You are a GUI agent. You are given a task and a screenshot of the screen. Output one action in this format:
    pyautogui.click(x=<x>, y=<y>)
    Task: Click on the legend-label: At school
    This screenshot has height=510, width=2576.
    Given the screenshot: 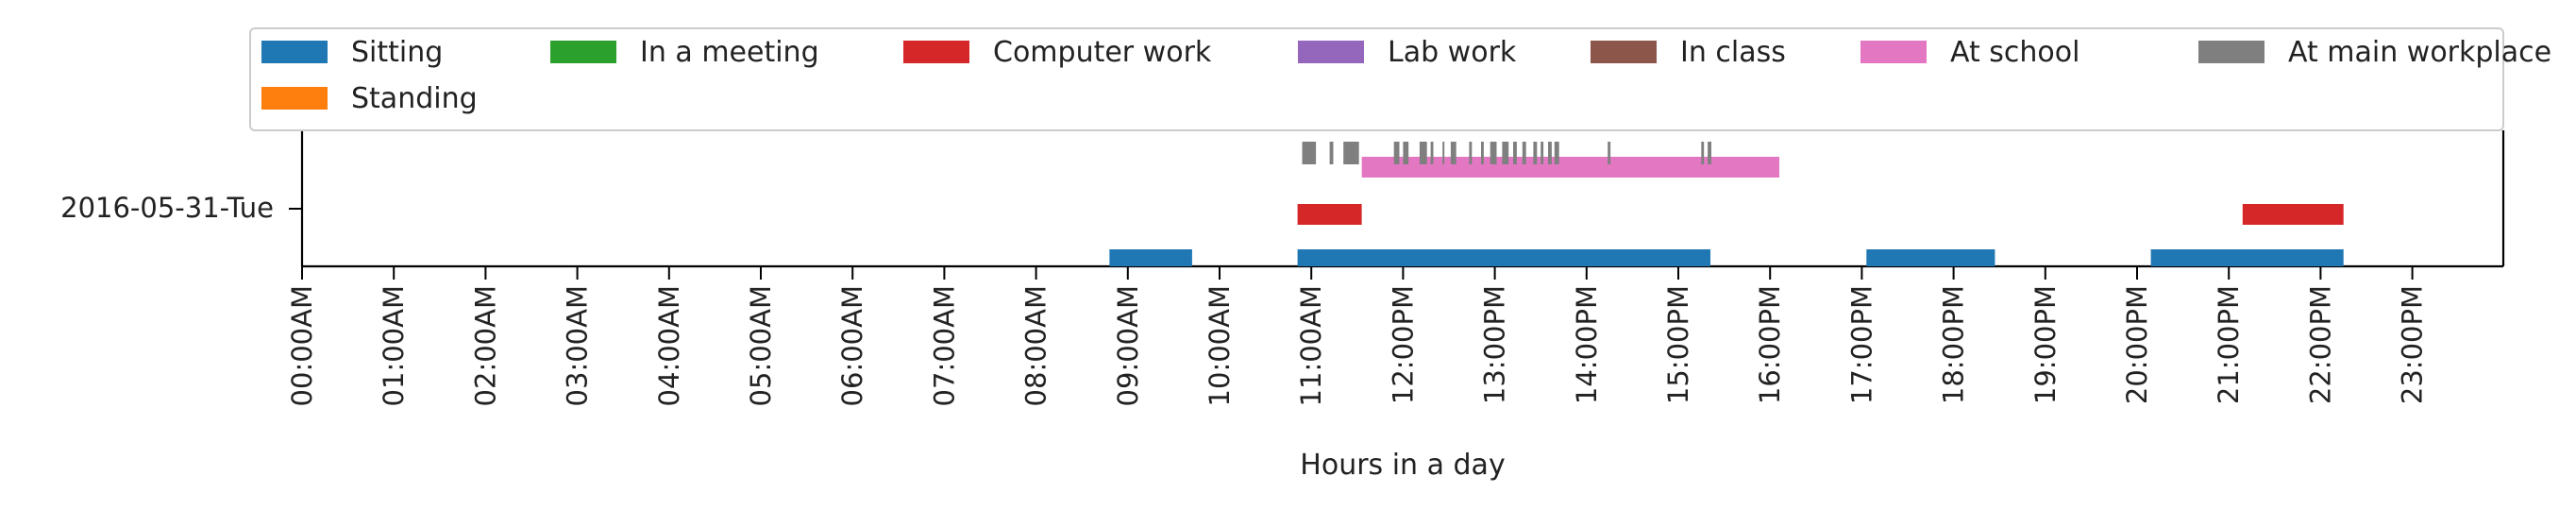 What is the action you would take?
    pyautogui.click(x=2015, y=52)
    